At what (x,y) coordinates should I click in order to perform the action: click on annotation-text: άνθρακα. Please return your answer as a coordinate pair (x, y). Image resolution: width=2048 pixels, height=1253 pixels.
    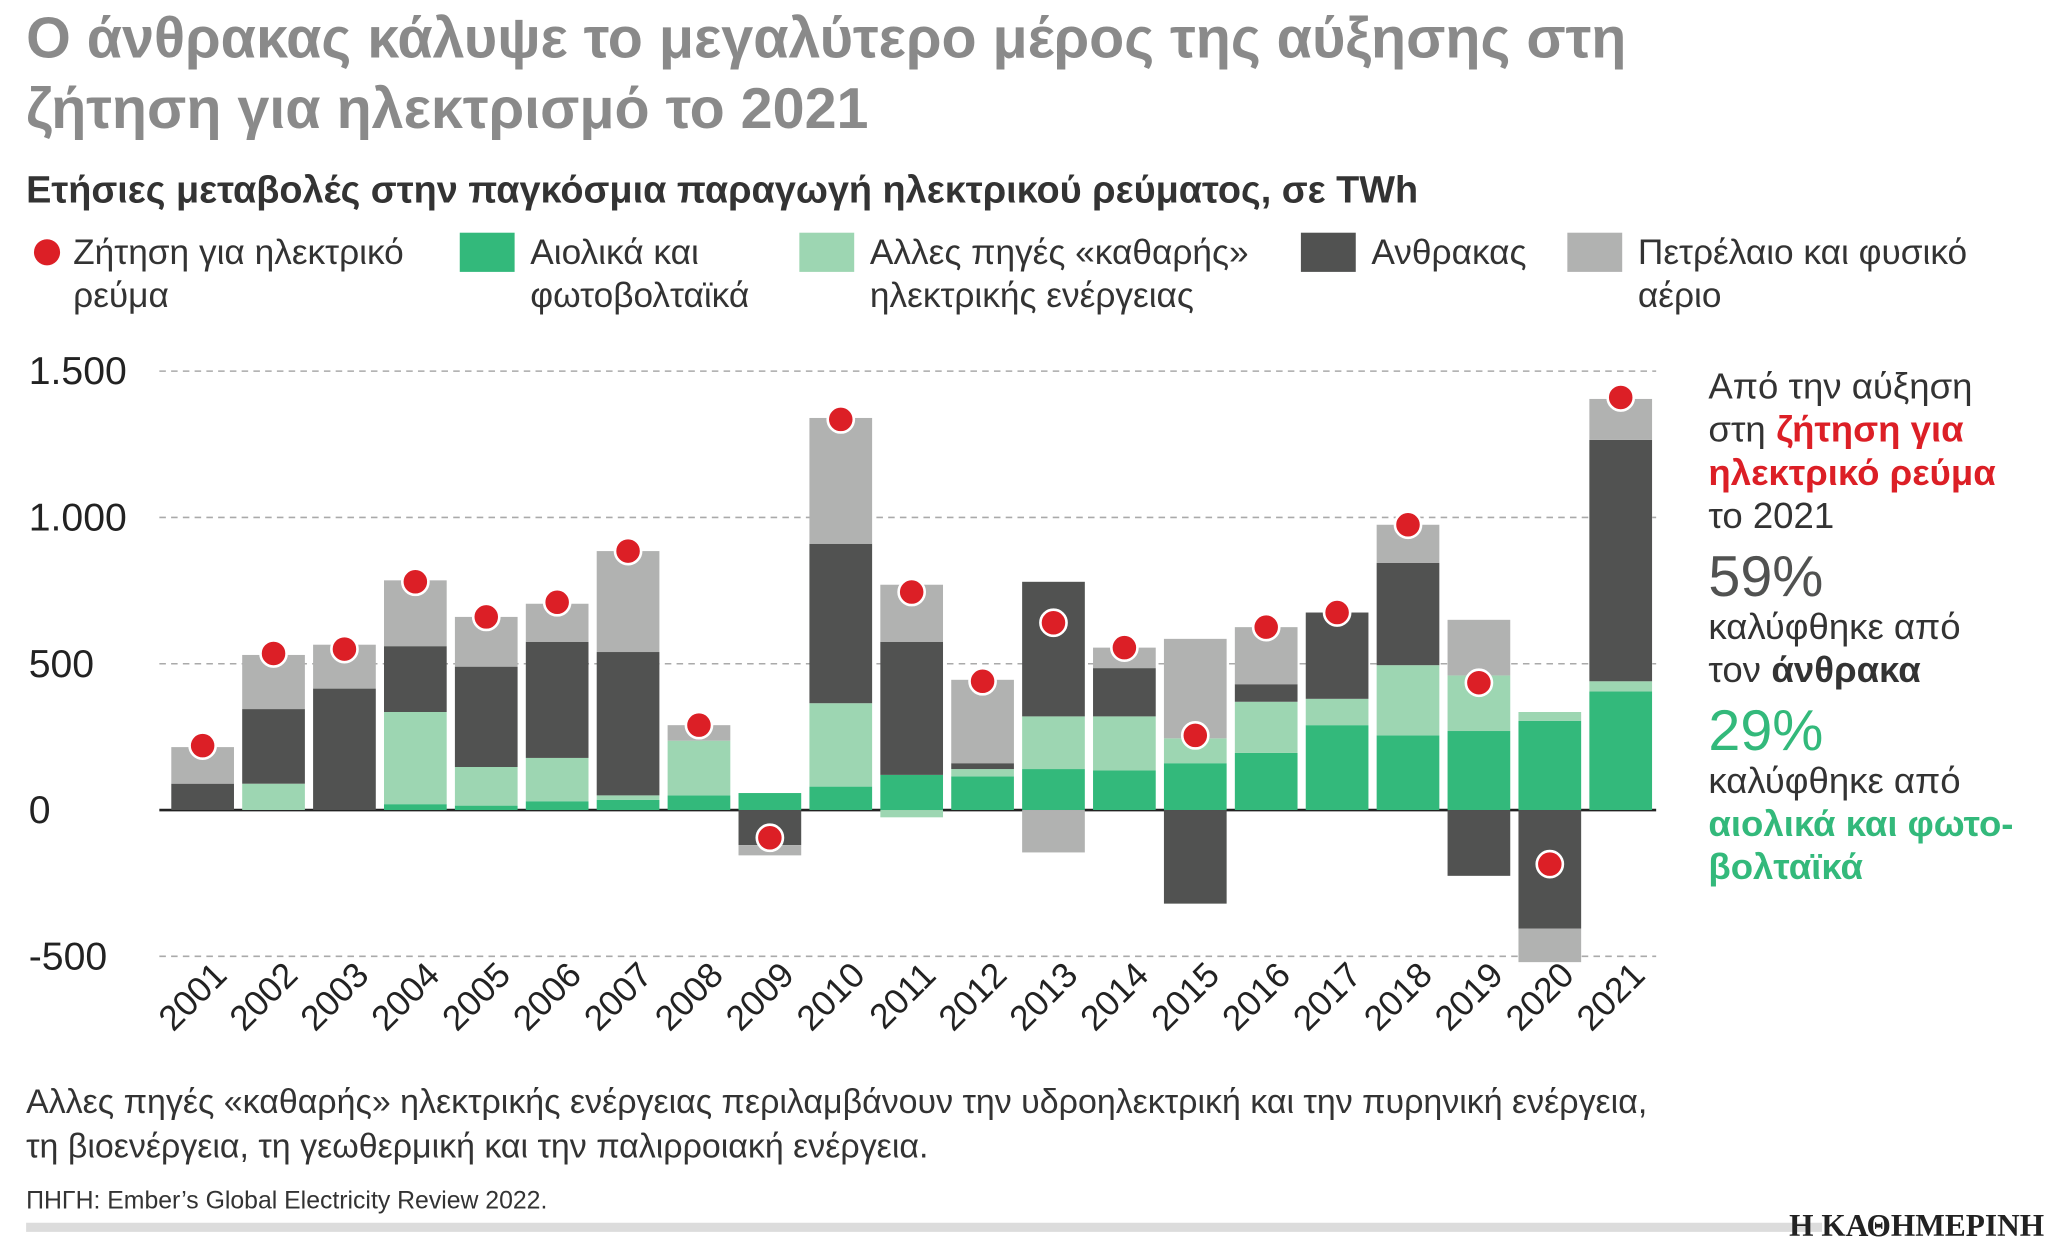
    Looking at the image, I should click on (1846, 669).